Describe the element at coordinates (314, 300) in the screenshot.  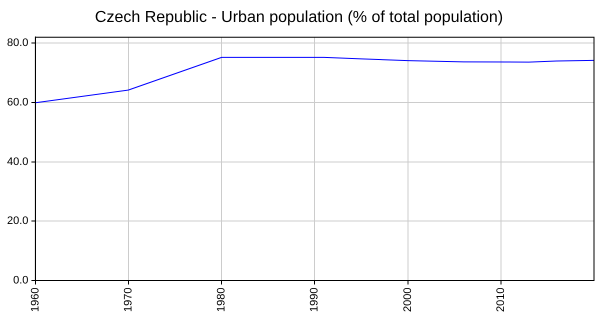
I see `x-tick-label: 1990` at that location.